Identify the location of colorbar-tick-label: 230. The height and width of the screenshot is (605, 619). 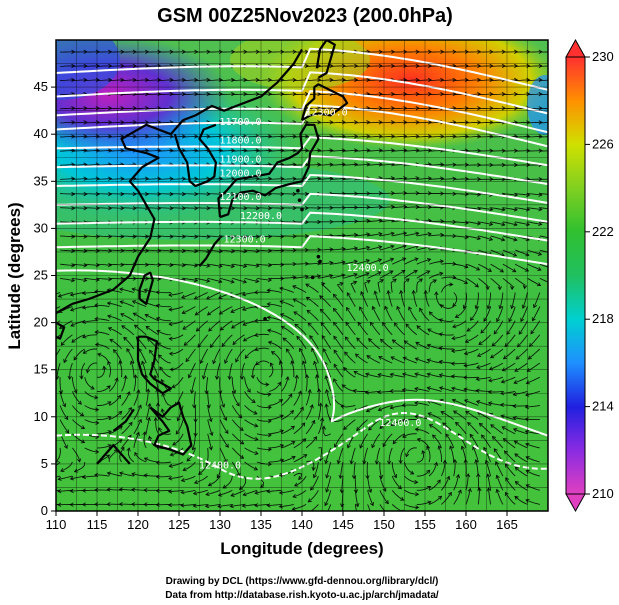
(603, 56).